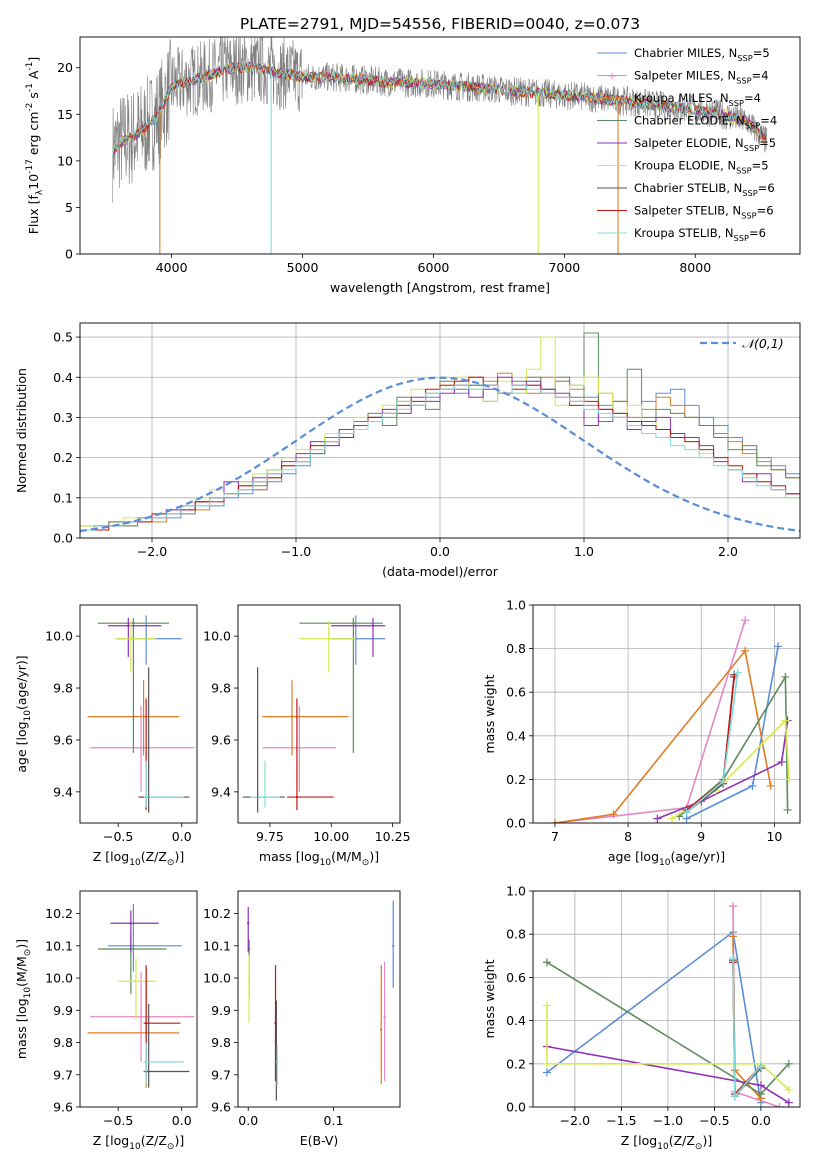 Image resolution: width=819 pixels, height=1170 pixels. I want to click on x-tick-label: 2.0, so click(728, 551).